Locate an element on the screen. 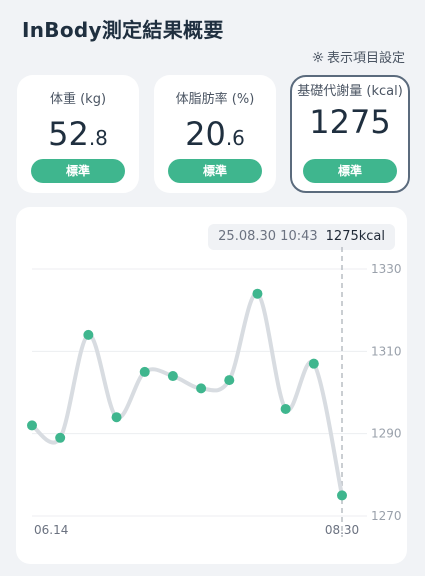 This screenshot has height=576, width=425. y-tick-label: 1290 is located at coordinates (386, 434).